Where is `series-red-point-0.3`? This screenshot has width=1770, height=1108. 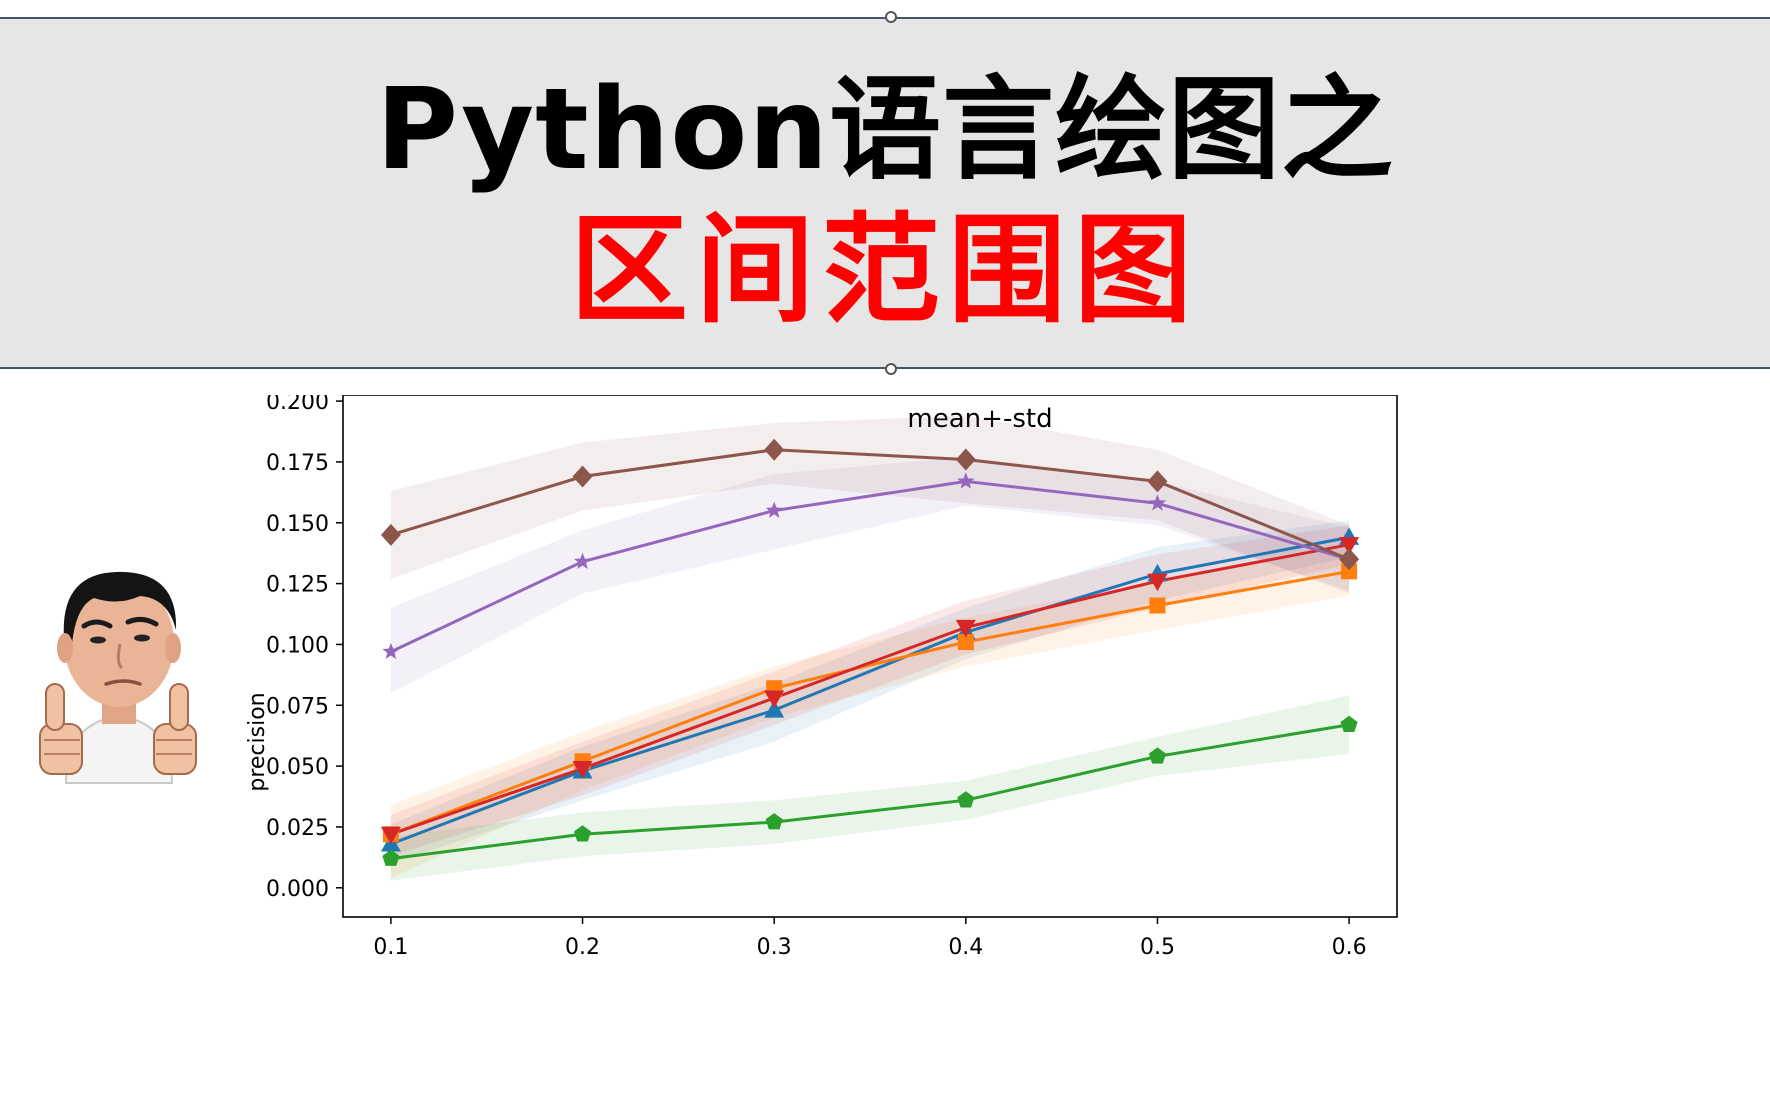 series-red-point-0.3 is located at coordinates (774, 699).